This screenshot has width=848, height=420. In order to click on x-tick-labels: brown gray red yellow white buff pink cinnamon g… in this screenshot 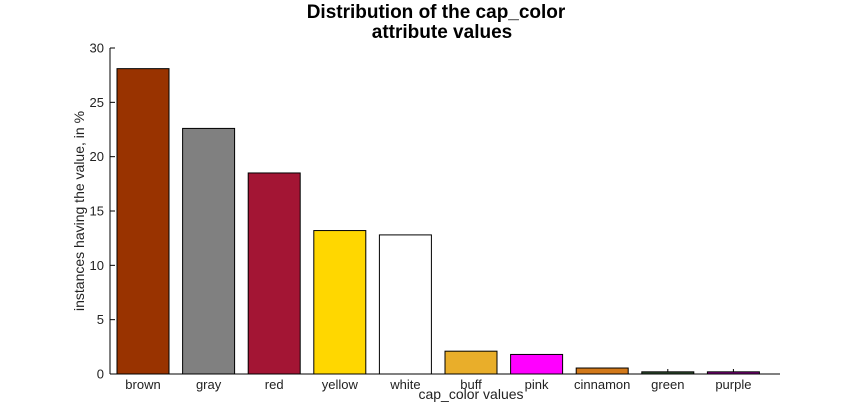, I will do `click(438, 384)`.